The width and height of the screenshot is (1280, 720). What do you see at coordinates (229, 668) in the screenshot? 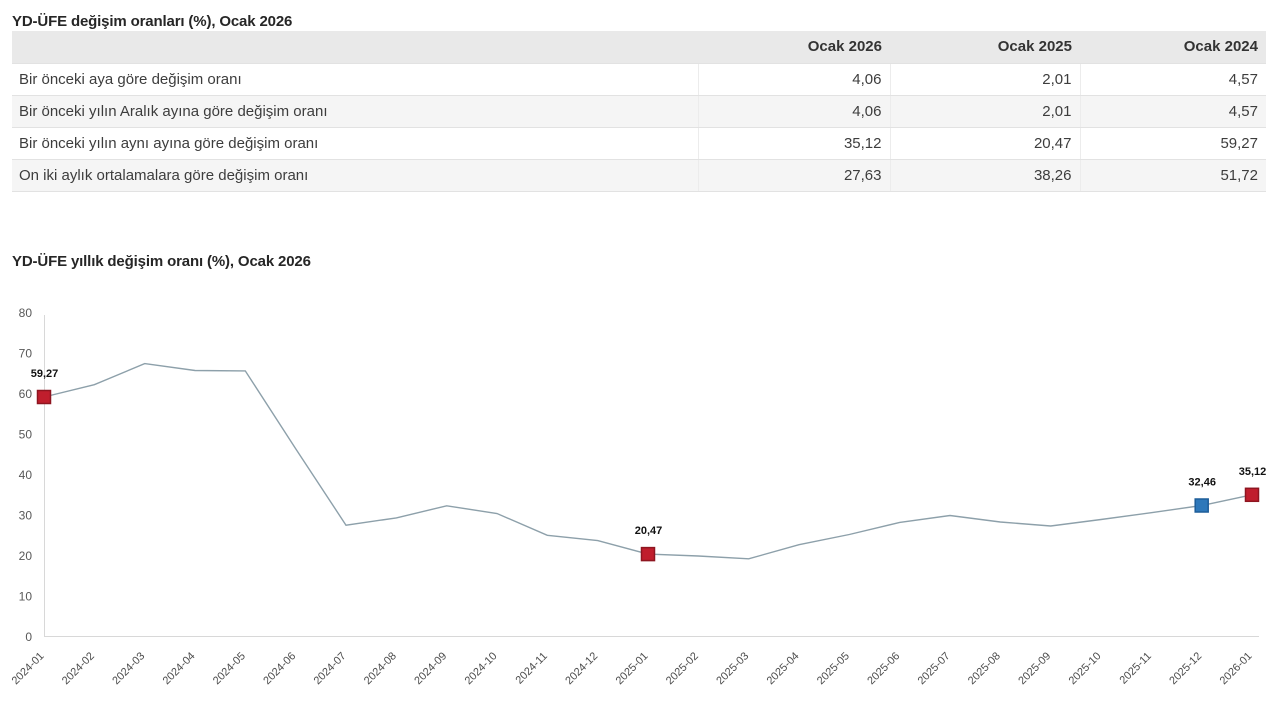
I see `svg-text: 2024-05` at bounding box center [229, 668].